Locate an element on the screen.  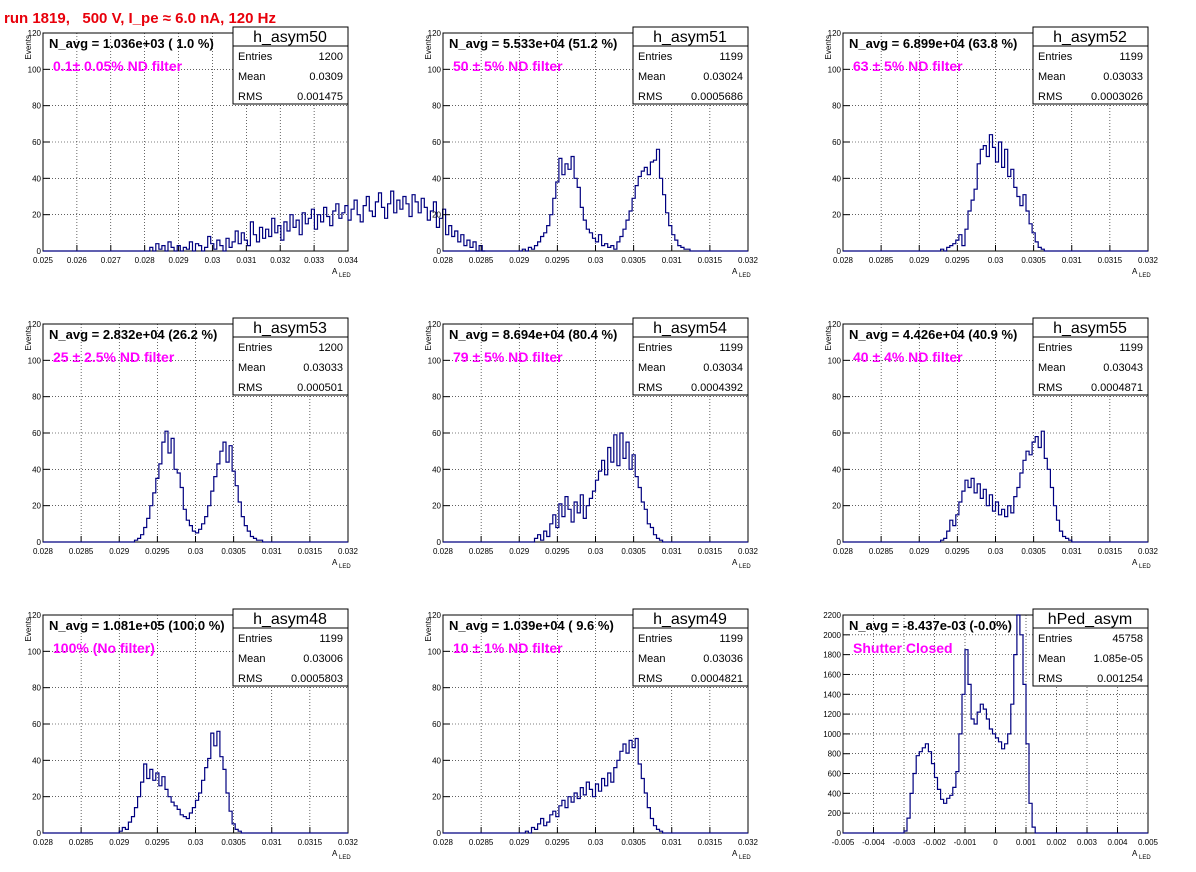
n-avg-header: N_avg = 1.039e+04 ( 9.6 %) is located at coordinates (531, 625).